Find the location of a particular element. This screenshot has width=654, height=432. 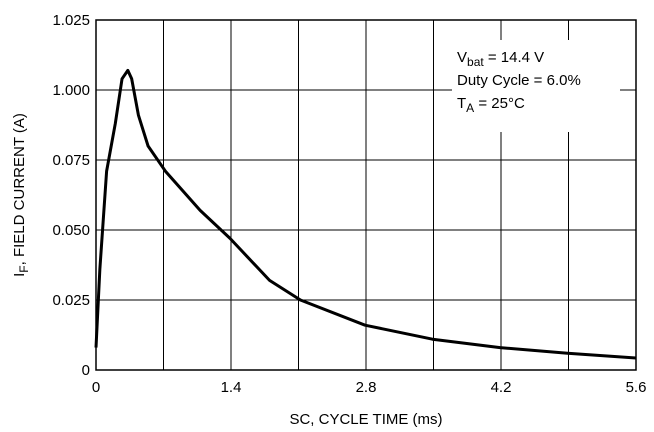

annotation: Duty Cycle = 6.0% is located at coordinates (519, 80).